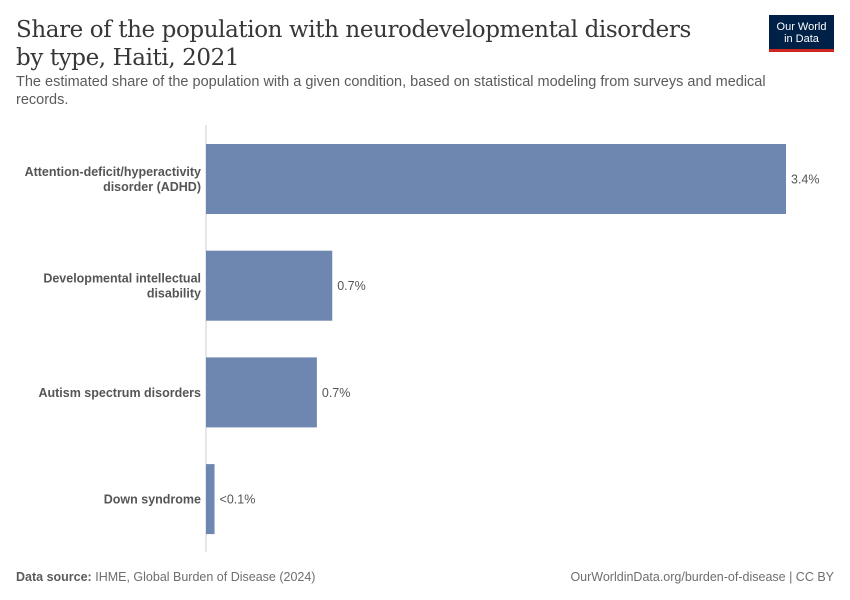  What do you see at coordinates (119, 393) in the screenshot?
I see `category-label-2: Autism spectrum disorders` at bounding box center [119, 393].